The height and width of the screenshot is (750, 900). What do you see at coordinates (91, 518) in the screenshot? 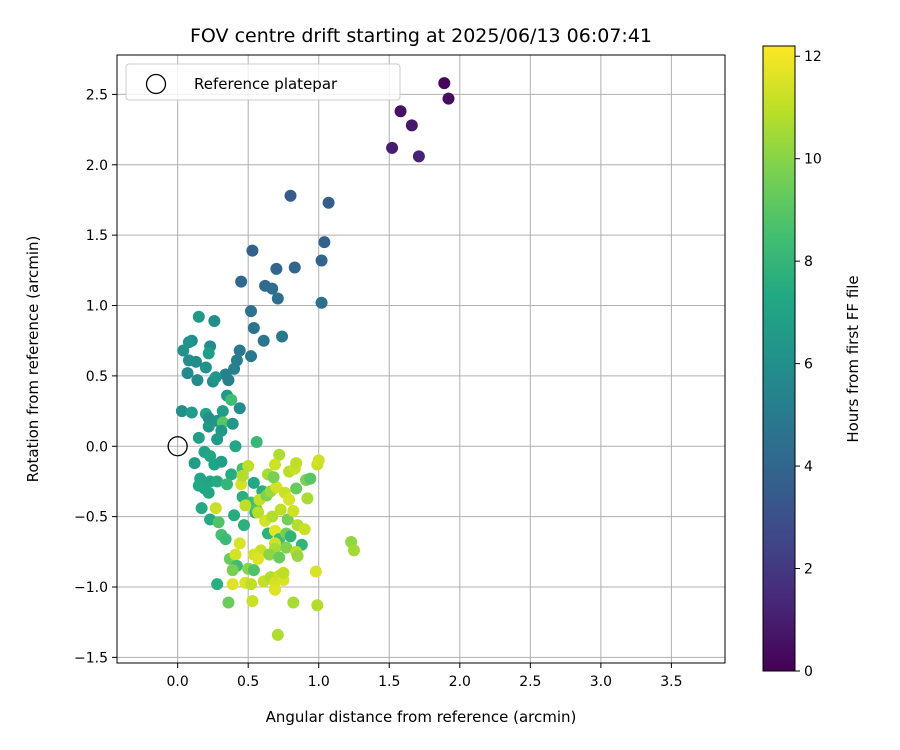
I see `y-tick-label: −0.5` at bounding box center [91, 518].